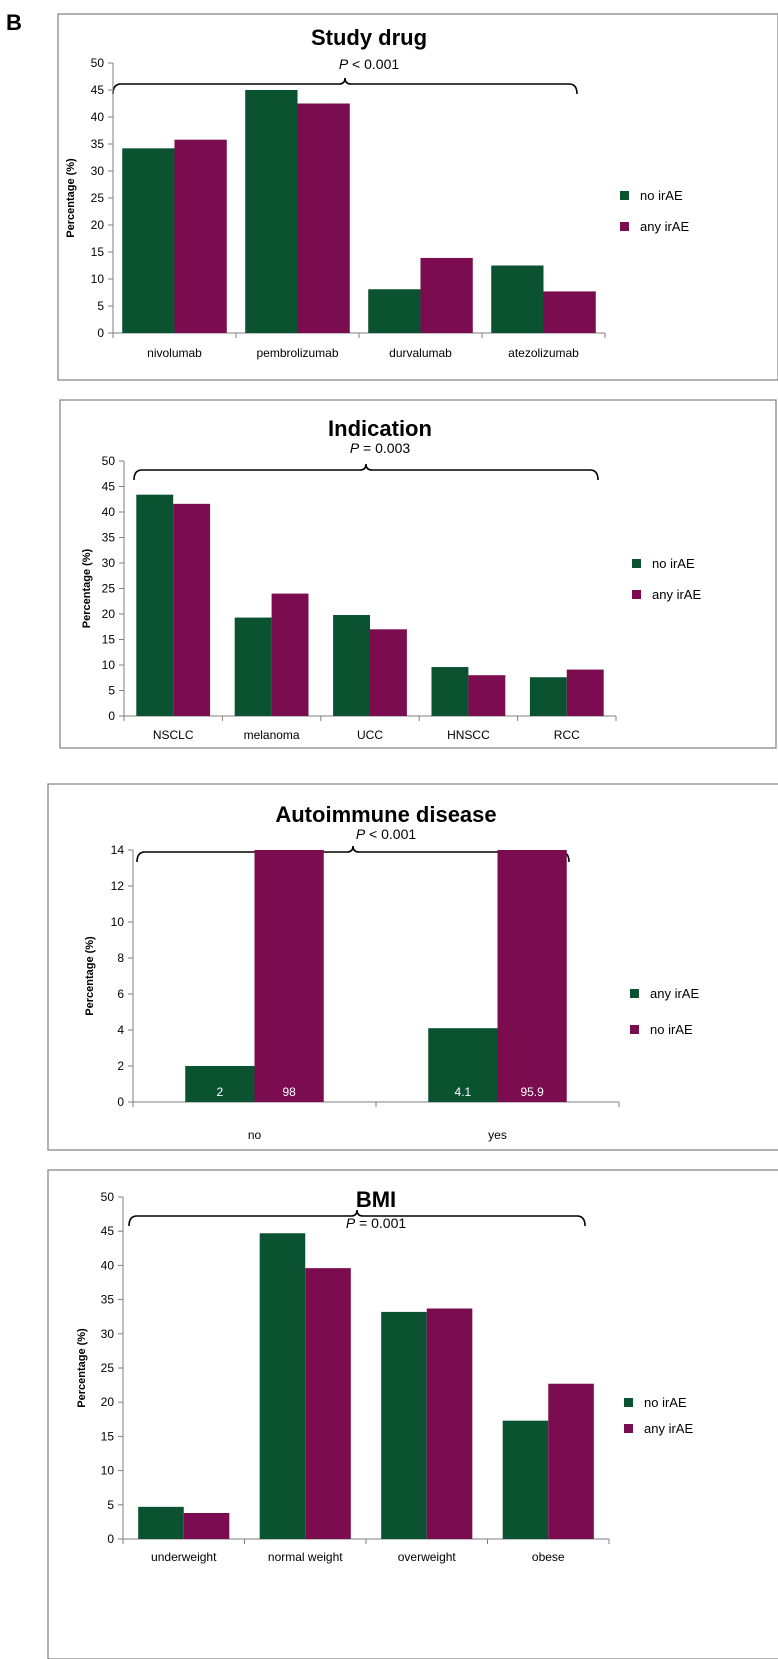 The height and width of the screenshot is (1659, 778). I want to click on x-tick-label: nivolumab, so click(174, 353).